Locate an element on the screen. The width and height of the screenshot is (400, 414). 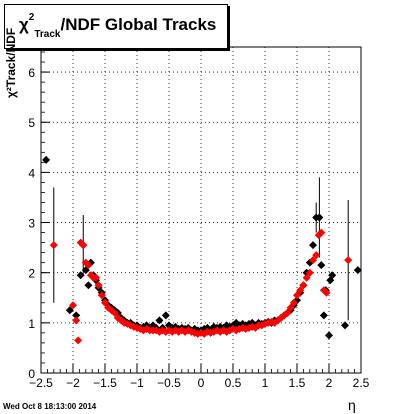
x-axis-label: η is located at coordinates (352, 405).